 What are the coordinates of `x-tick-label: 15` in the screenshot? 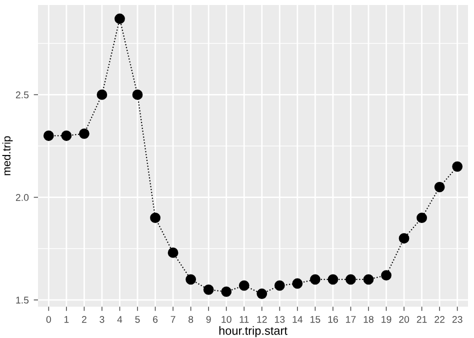 It's located at (315, 319).